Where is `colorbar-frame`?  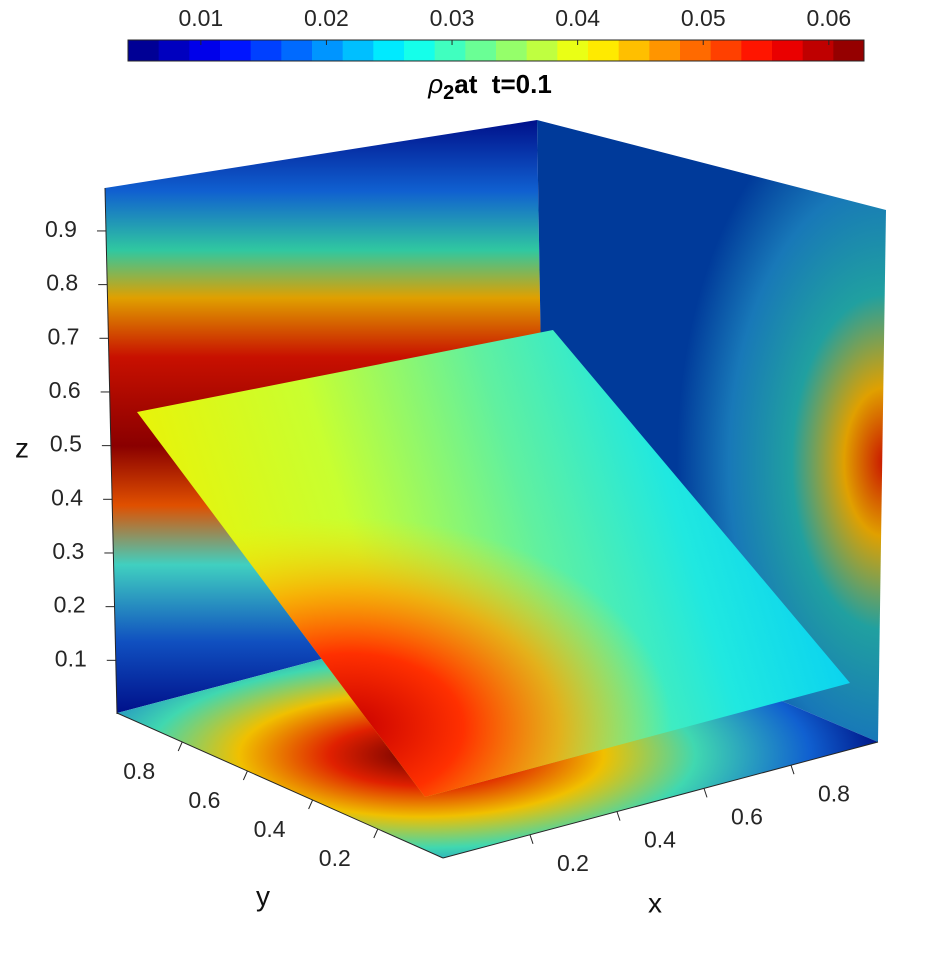 colorbar-frame is located at coordinates (496, 50).